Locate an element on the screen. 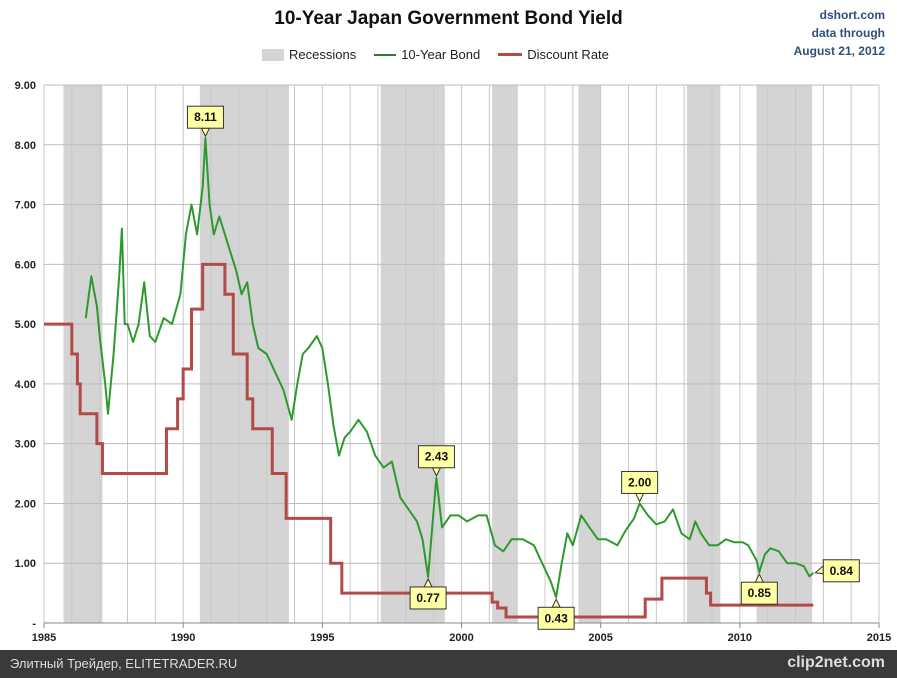 This screenshot has height=678, width=897. x-tick-label: 1990 is located at coordinates (183, 638).